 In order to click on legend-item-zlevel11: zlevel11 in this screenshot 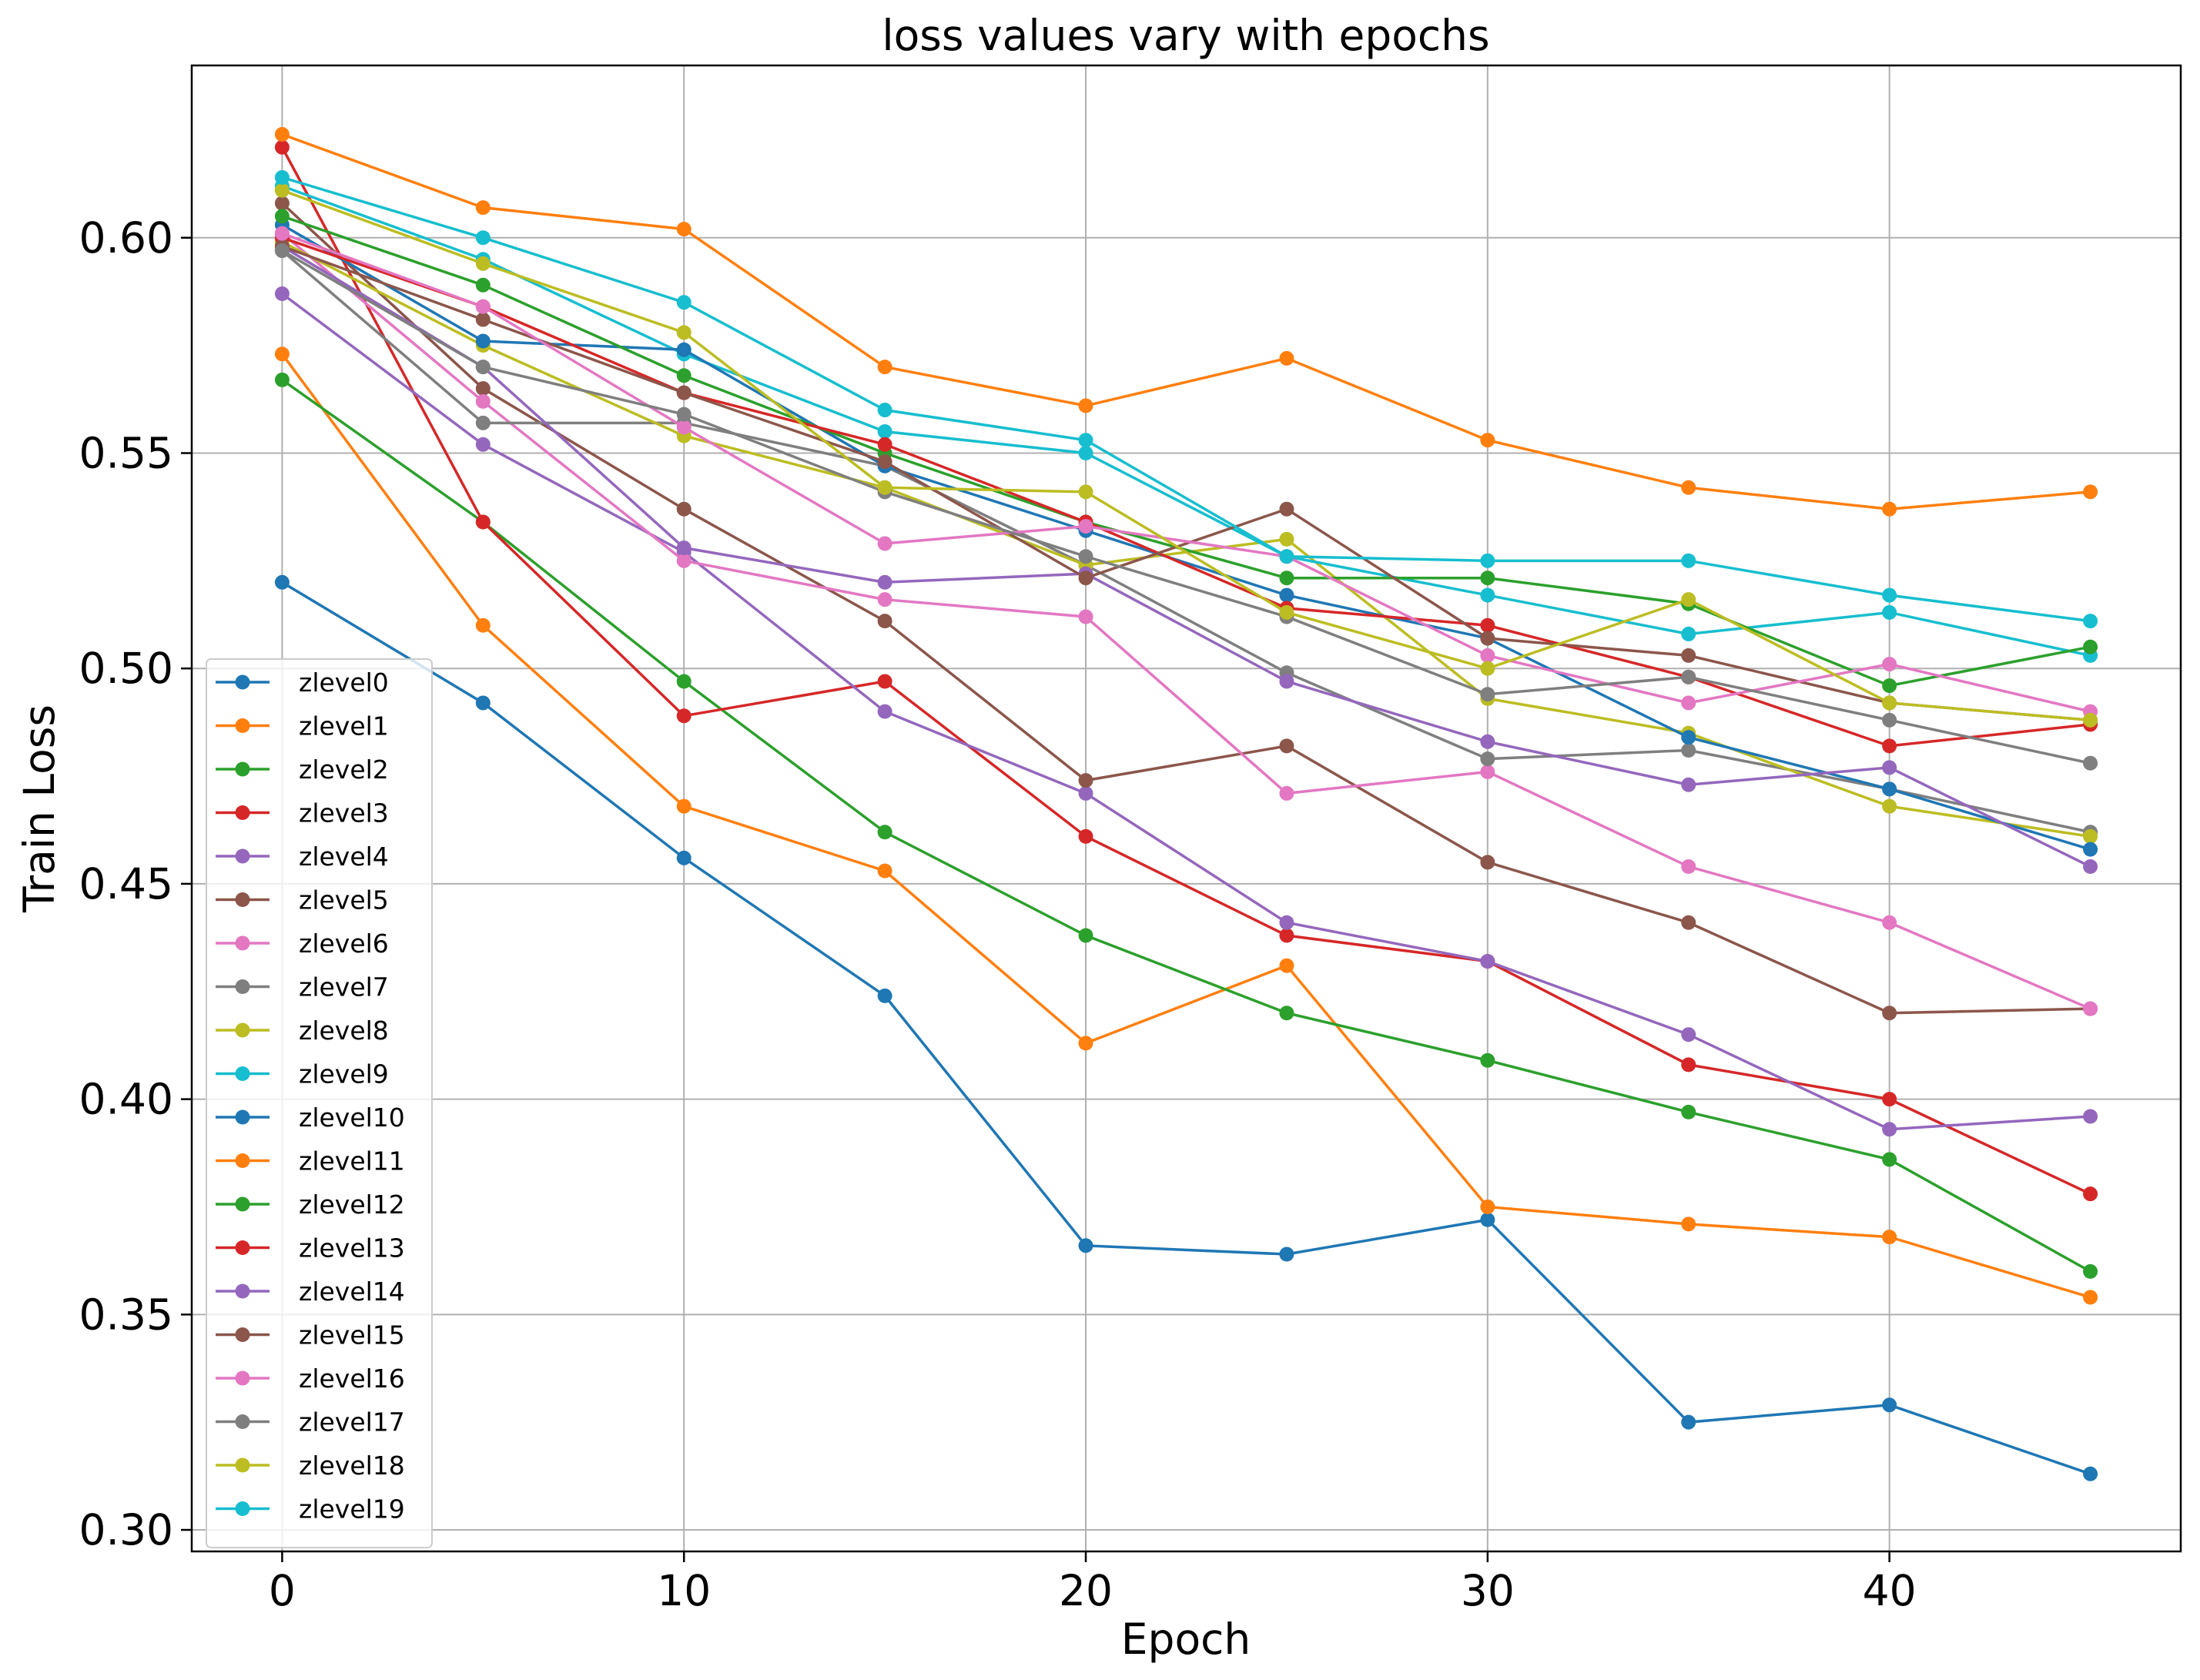, I will do `click(310, 1161)`.